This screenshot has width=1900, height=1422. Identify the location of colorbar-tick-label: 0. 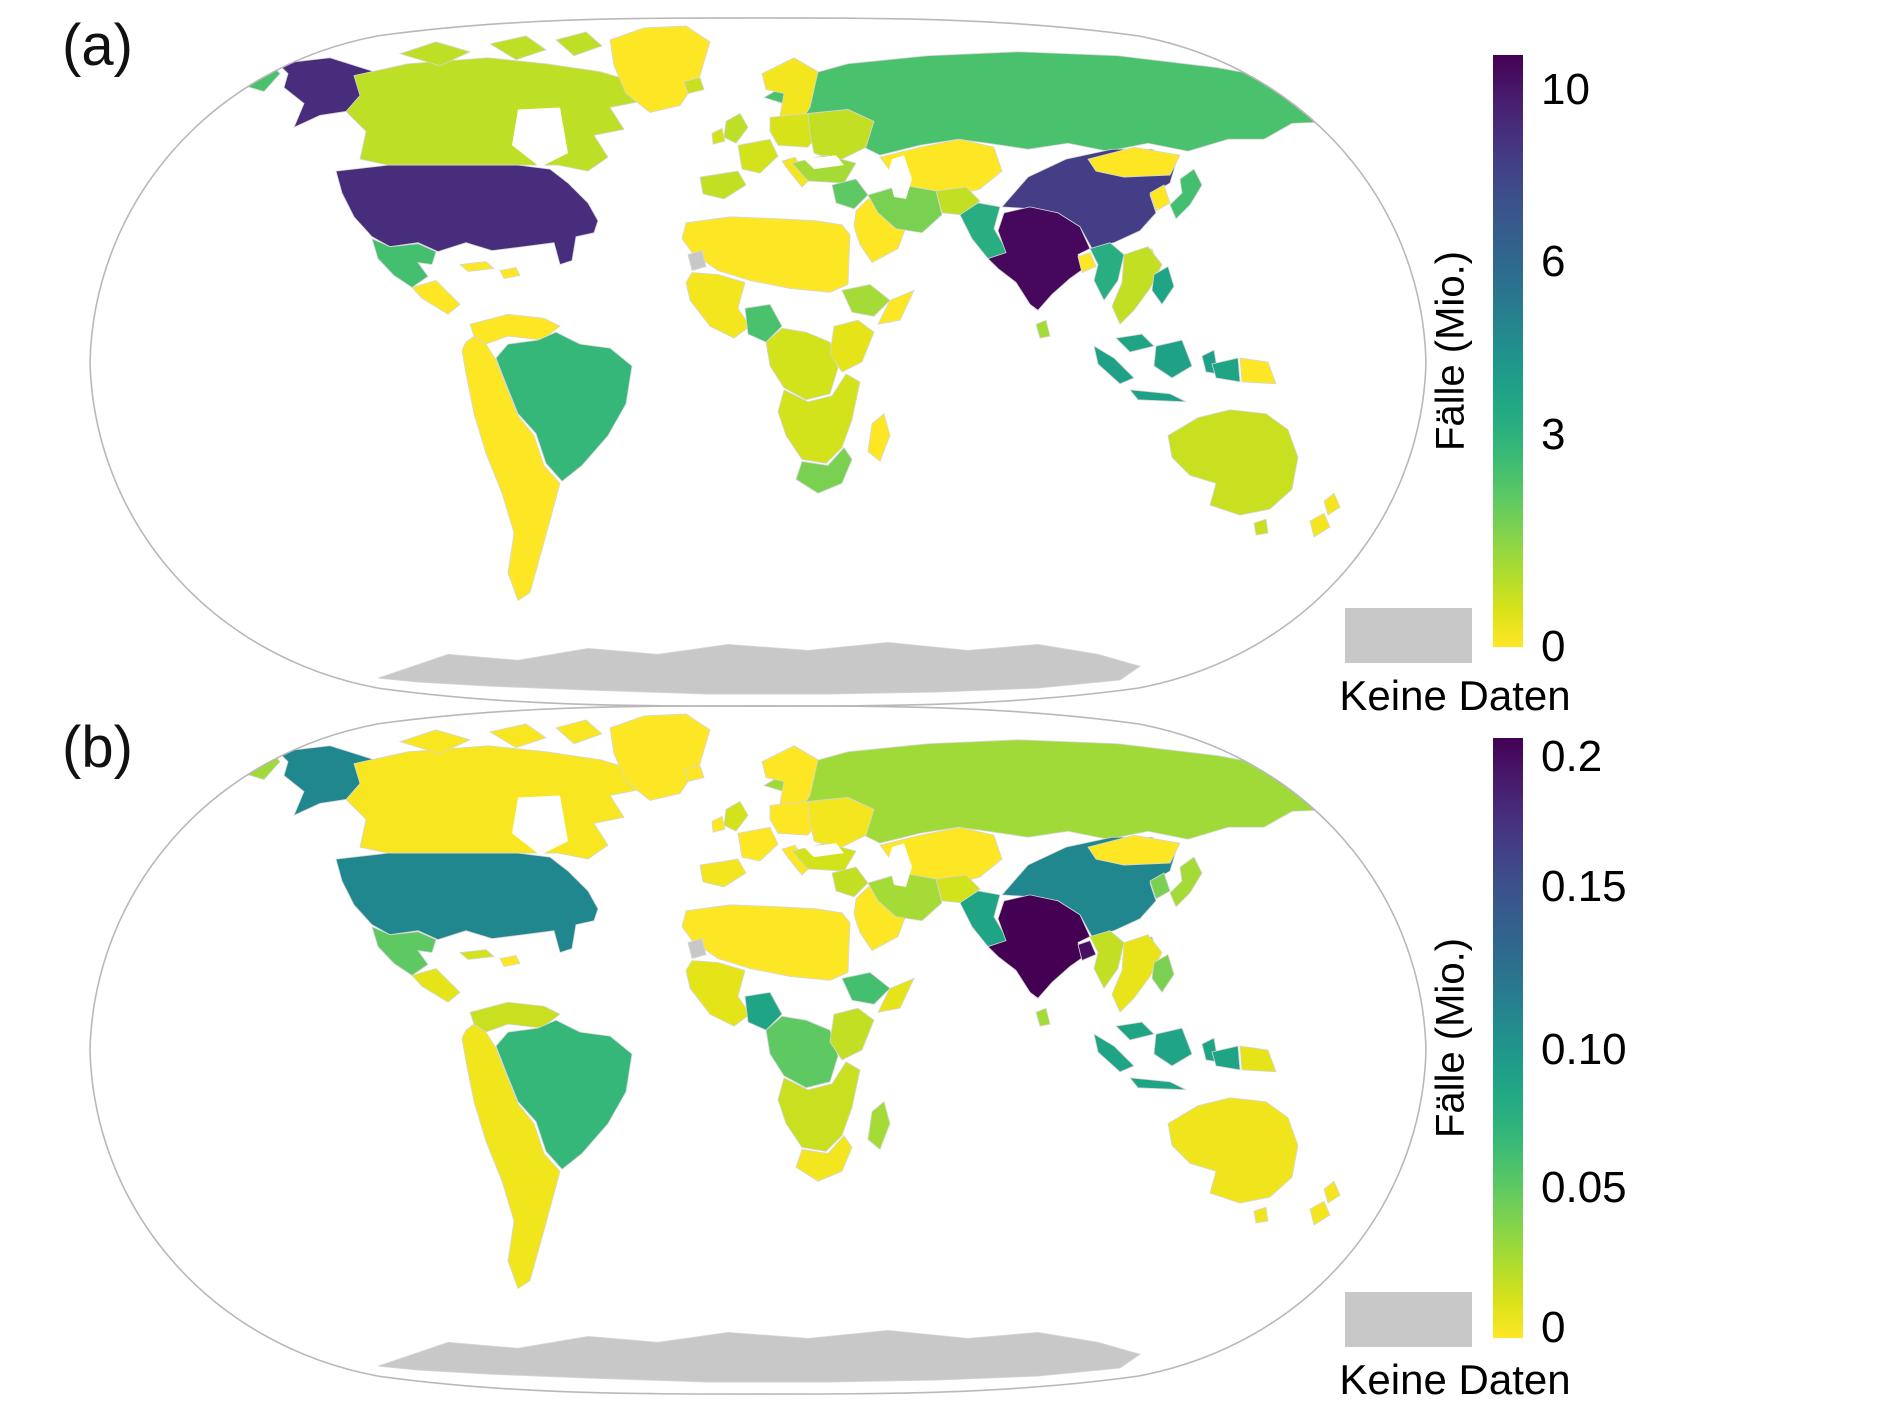
(1553, 646).